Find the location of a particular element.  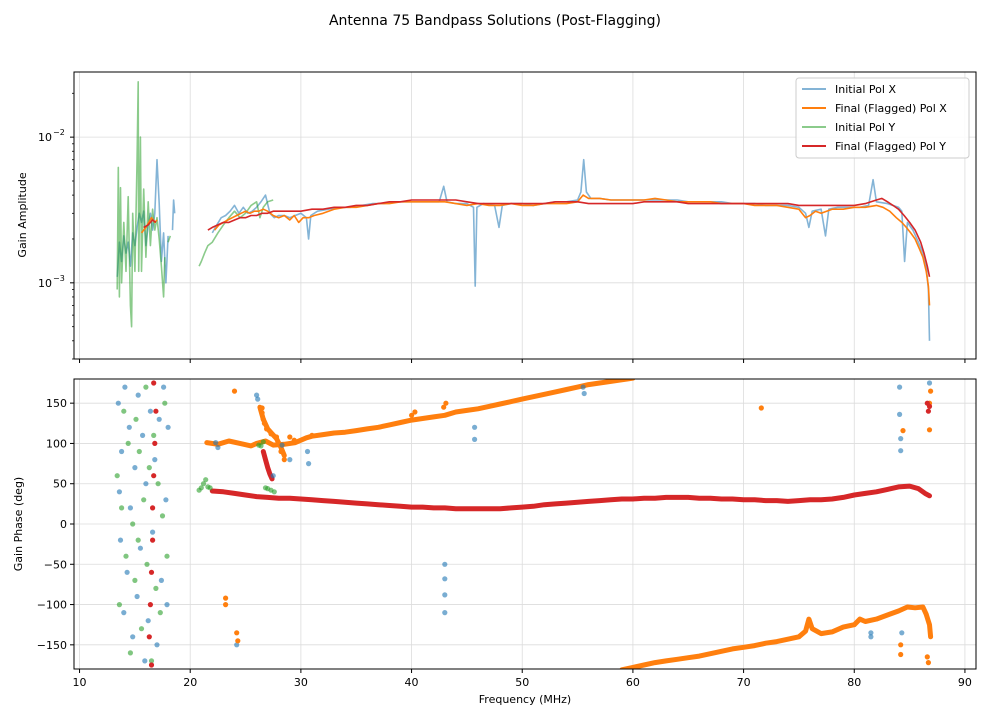

amp-y-tick-exponent: −3 is located at coordinates (59, 278).